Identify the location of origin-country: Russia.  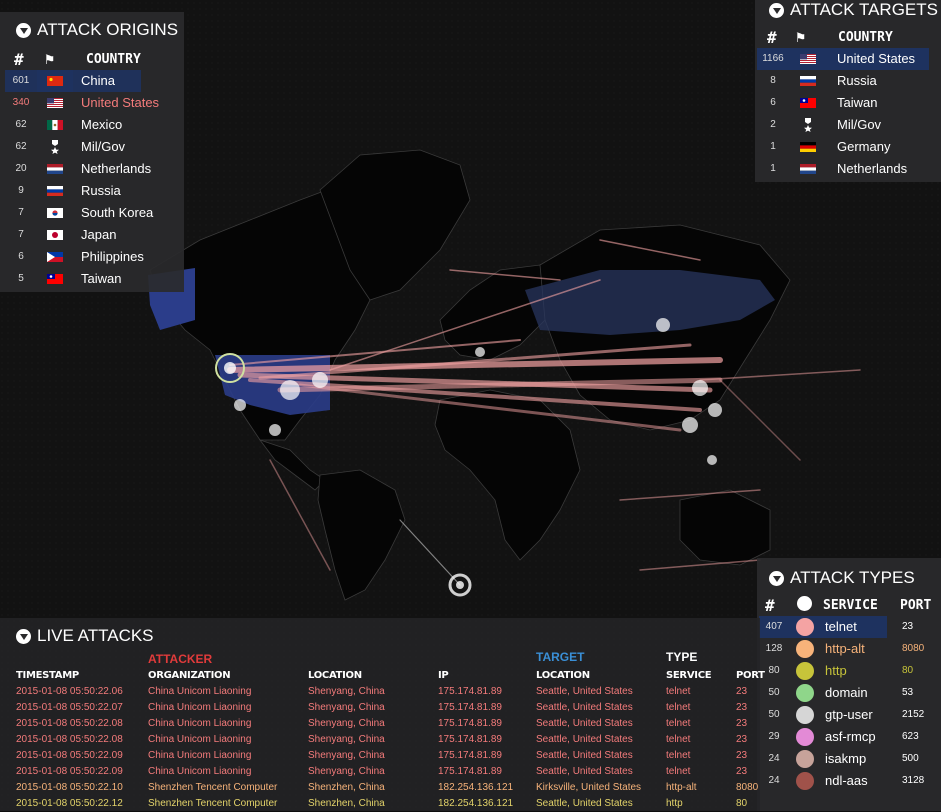
(101, 190).